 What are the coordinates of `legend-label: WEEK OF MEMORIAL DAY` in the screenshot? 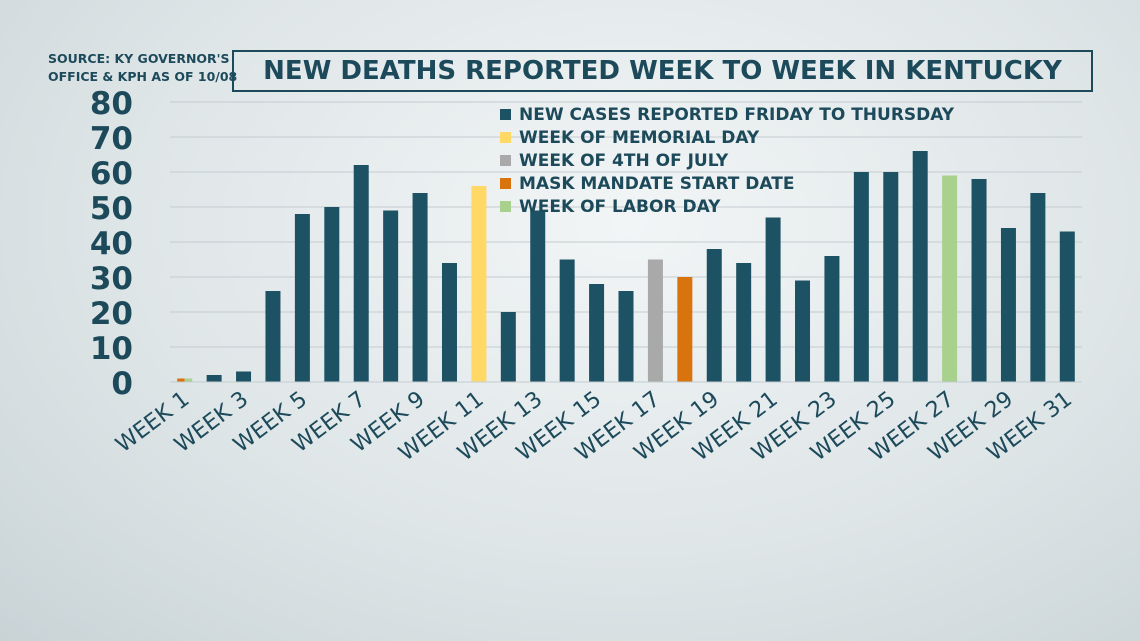 It's located at (639, 137).